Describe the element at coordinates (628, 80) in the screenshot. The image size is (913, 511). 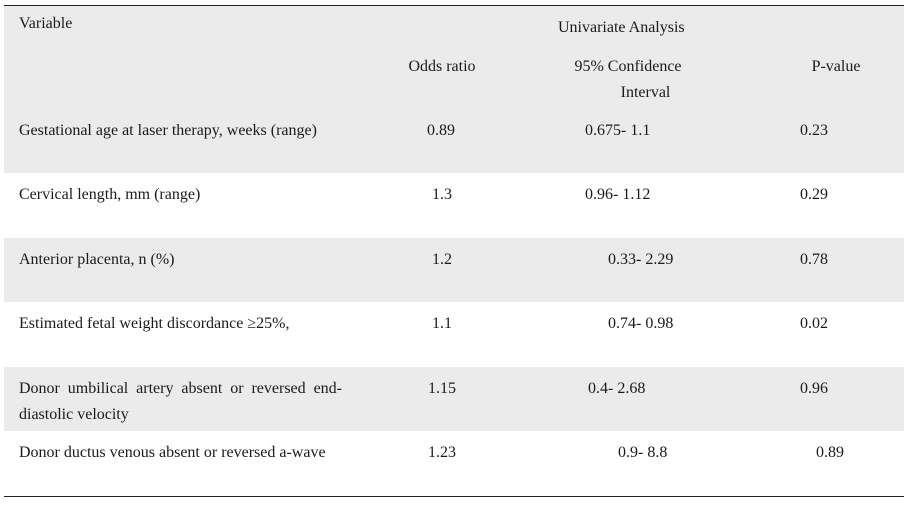
I see `confidence-interval-header: 95% Confidence Interval` at that location.